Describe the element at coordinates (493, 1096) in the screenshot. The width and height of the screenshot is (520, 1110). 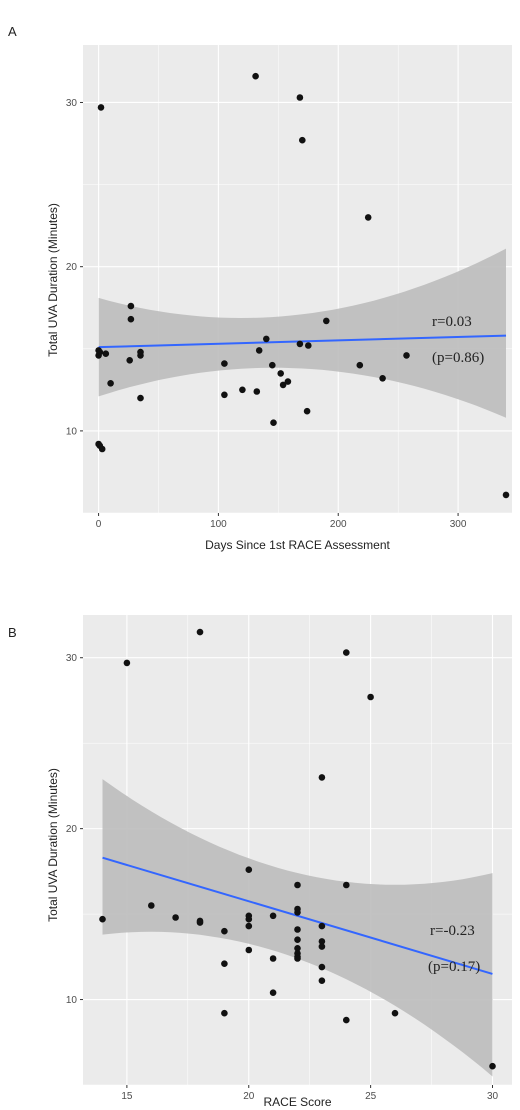
I see `x-tick-label: 30` at that location.